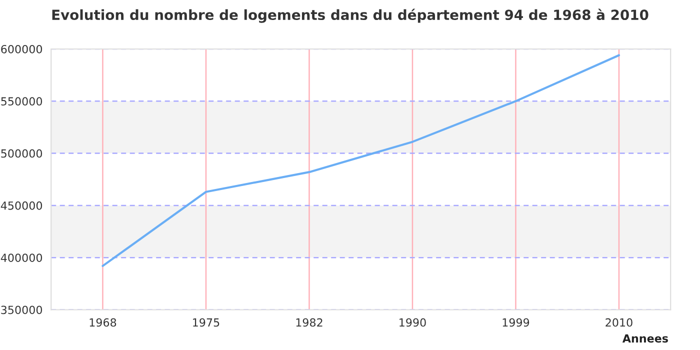 Image resolution: width=700 pixels, height=350 pixels. I want to click on x-tick-label: 1975, so click(206, 322).